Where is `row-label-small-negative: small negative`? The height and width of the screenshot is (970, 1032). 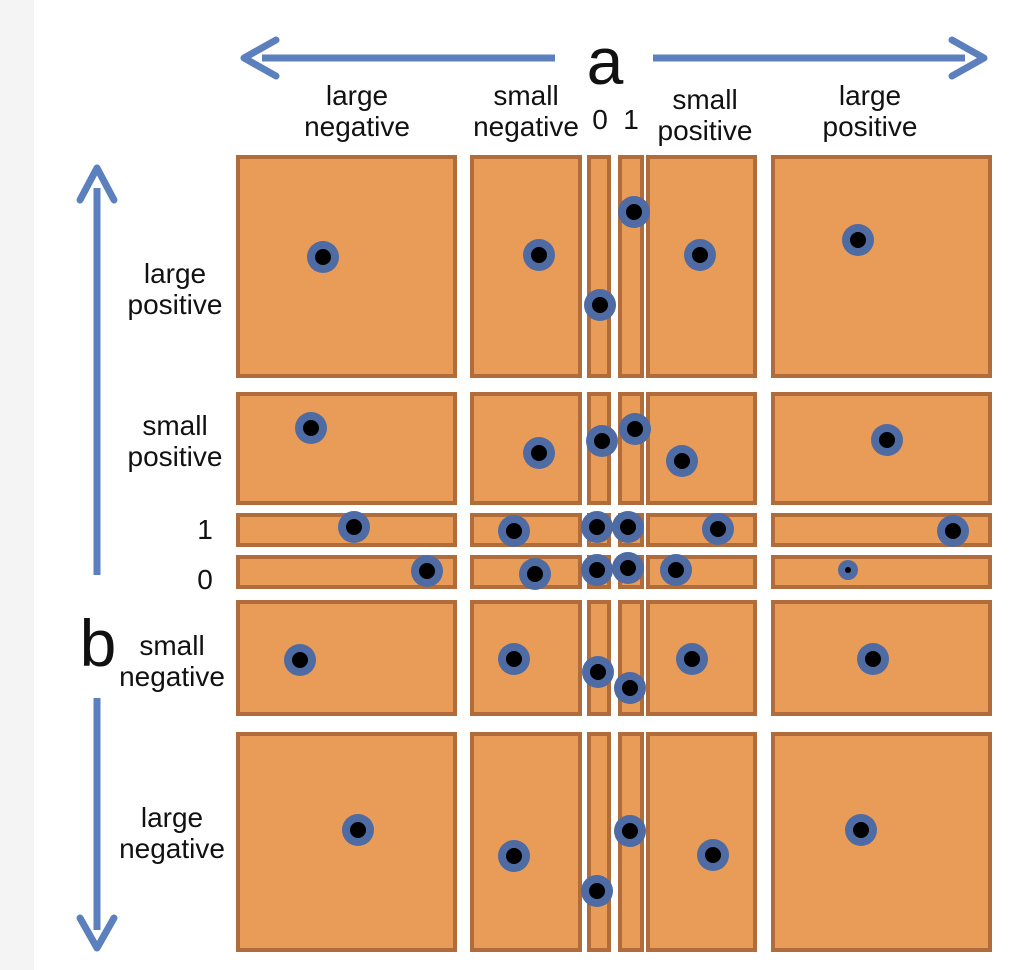 row-label-small-negative: small negative is located at coordinates (172, 661).